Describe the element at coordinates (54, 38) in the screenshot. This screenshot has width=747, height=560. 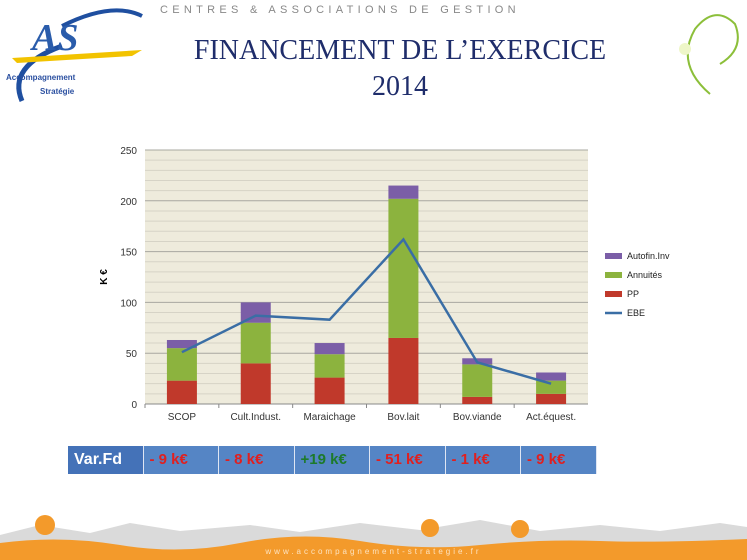
I see `svg-text: AS` at that location.